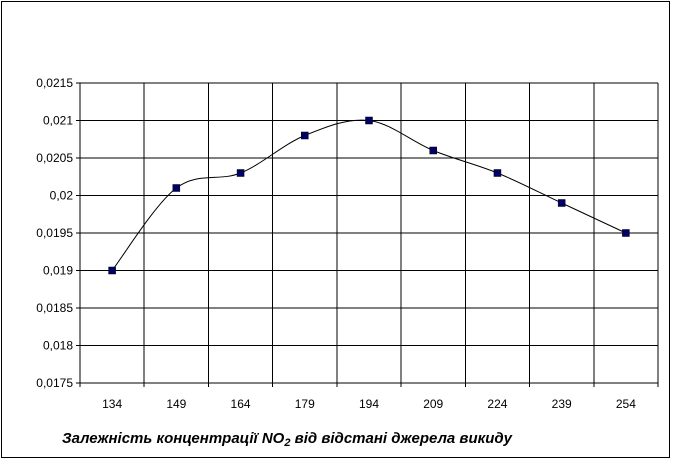 This screenshot has width=673, height=461. Describe the element at coordinates (54, 83) in the screenshot. I see `y-tick-label: 0,0215` at that location.